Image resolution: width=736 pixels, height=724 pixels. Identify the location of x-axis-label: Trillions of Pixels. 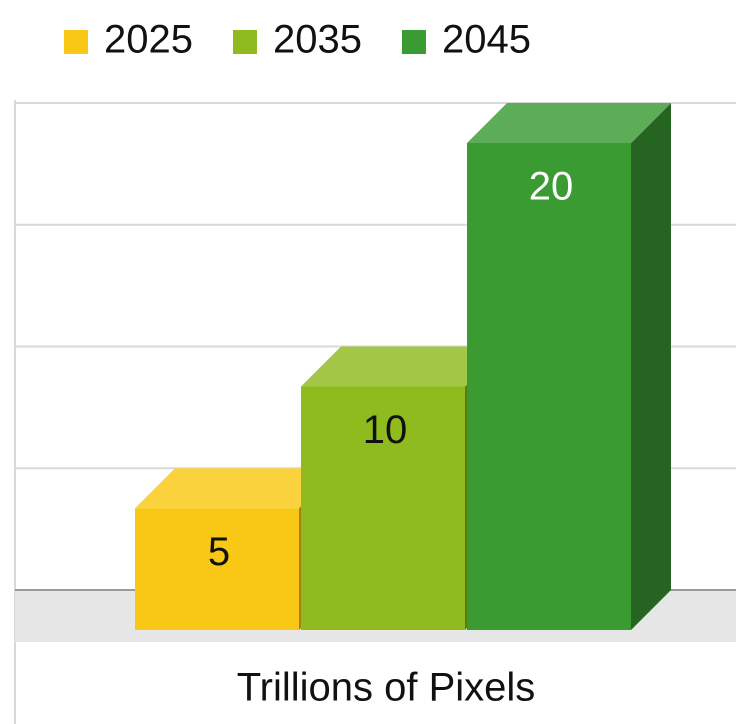
(386, 688).